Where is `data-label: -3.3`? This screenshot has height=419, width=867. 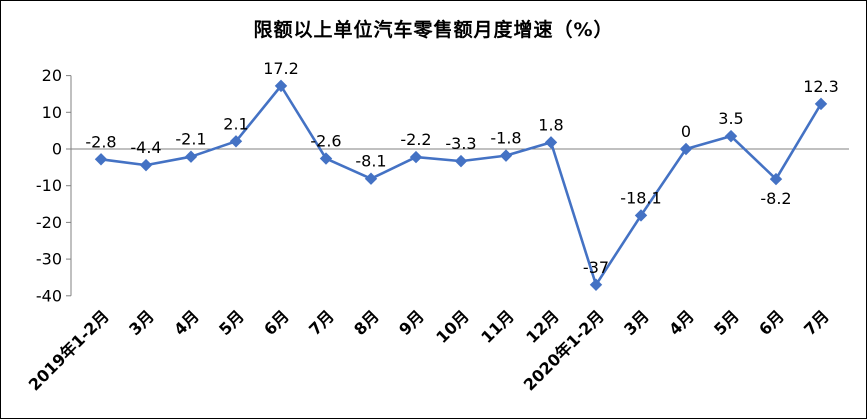
data-label: -3.3 is located at coordinates (460, 143).